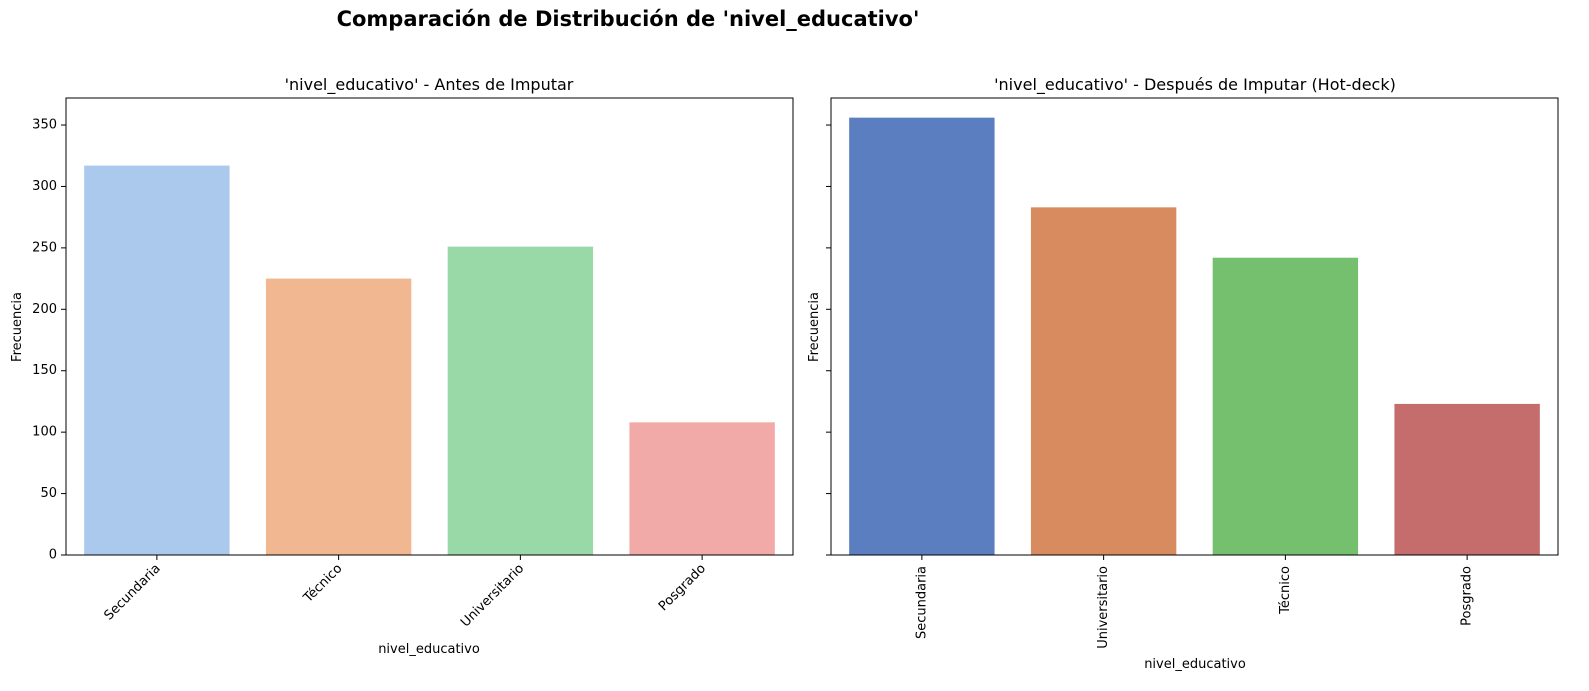 The height and width of the screenshot is (691, 1589). Describe the element at coordinates (49, 340) in the screenshot. I see `y-ticks-before: 0 50 100 150 200 250 300 350` at that location.